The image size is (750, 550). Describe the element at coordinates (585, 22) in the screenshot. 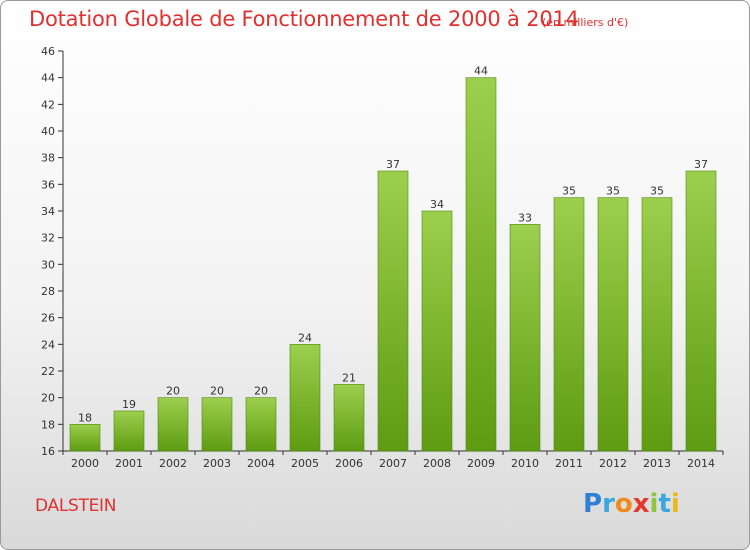

I see `chart-subtitle: (en milliers d'€)` at that location.